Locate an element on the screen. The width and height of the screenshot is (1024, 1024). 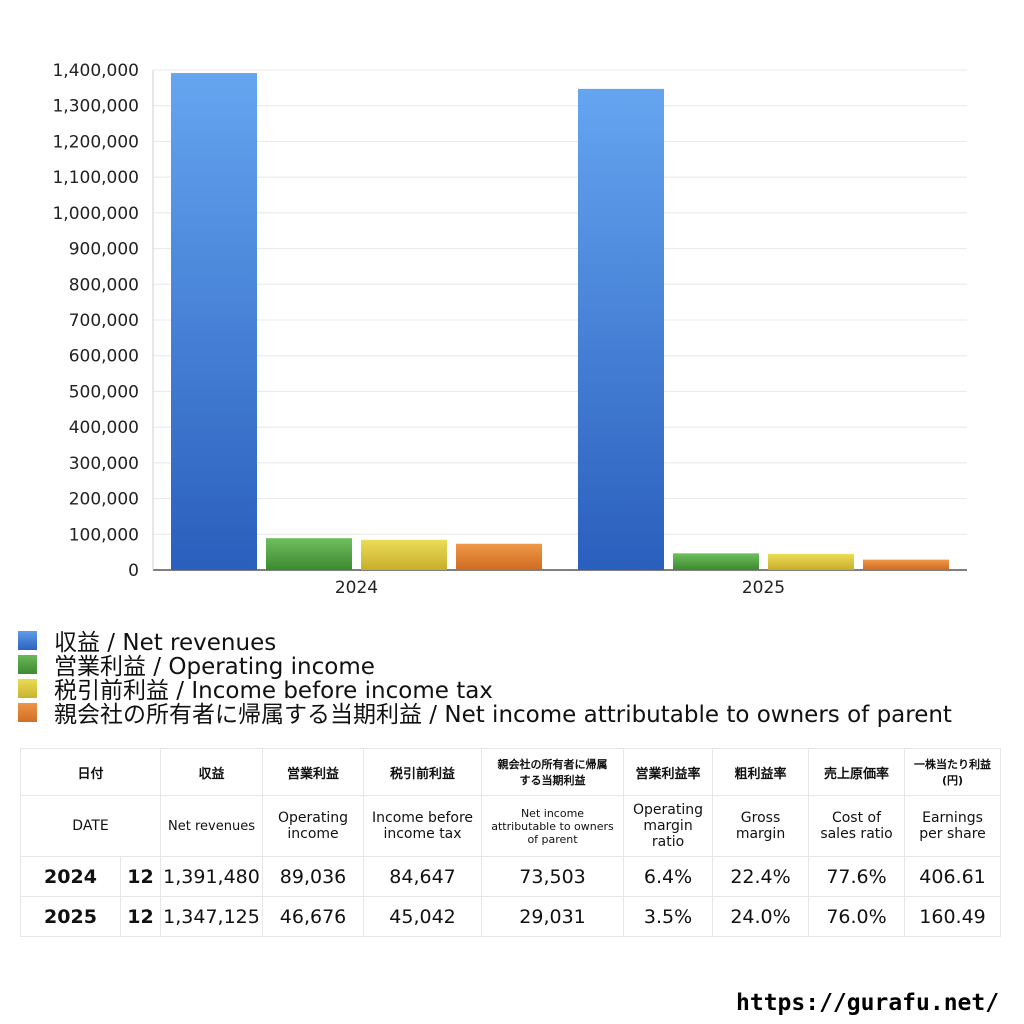
y-tick-label: 1,200,000 is located at coordinates (95, 142).